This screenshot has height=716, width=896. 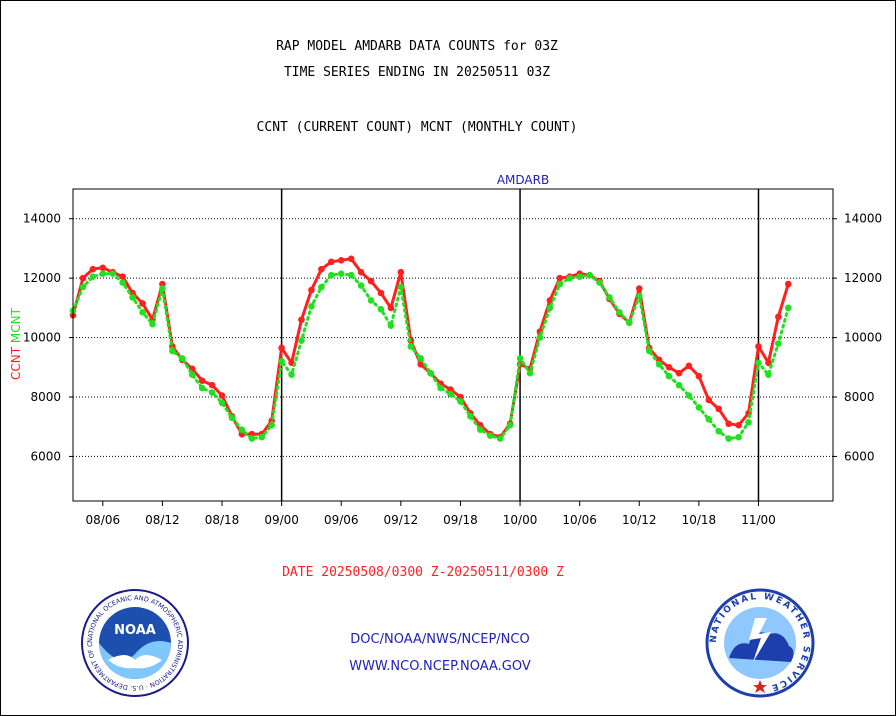 I want to click on x-tick-label: 11/00, so click(x=758, y=520).